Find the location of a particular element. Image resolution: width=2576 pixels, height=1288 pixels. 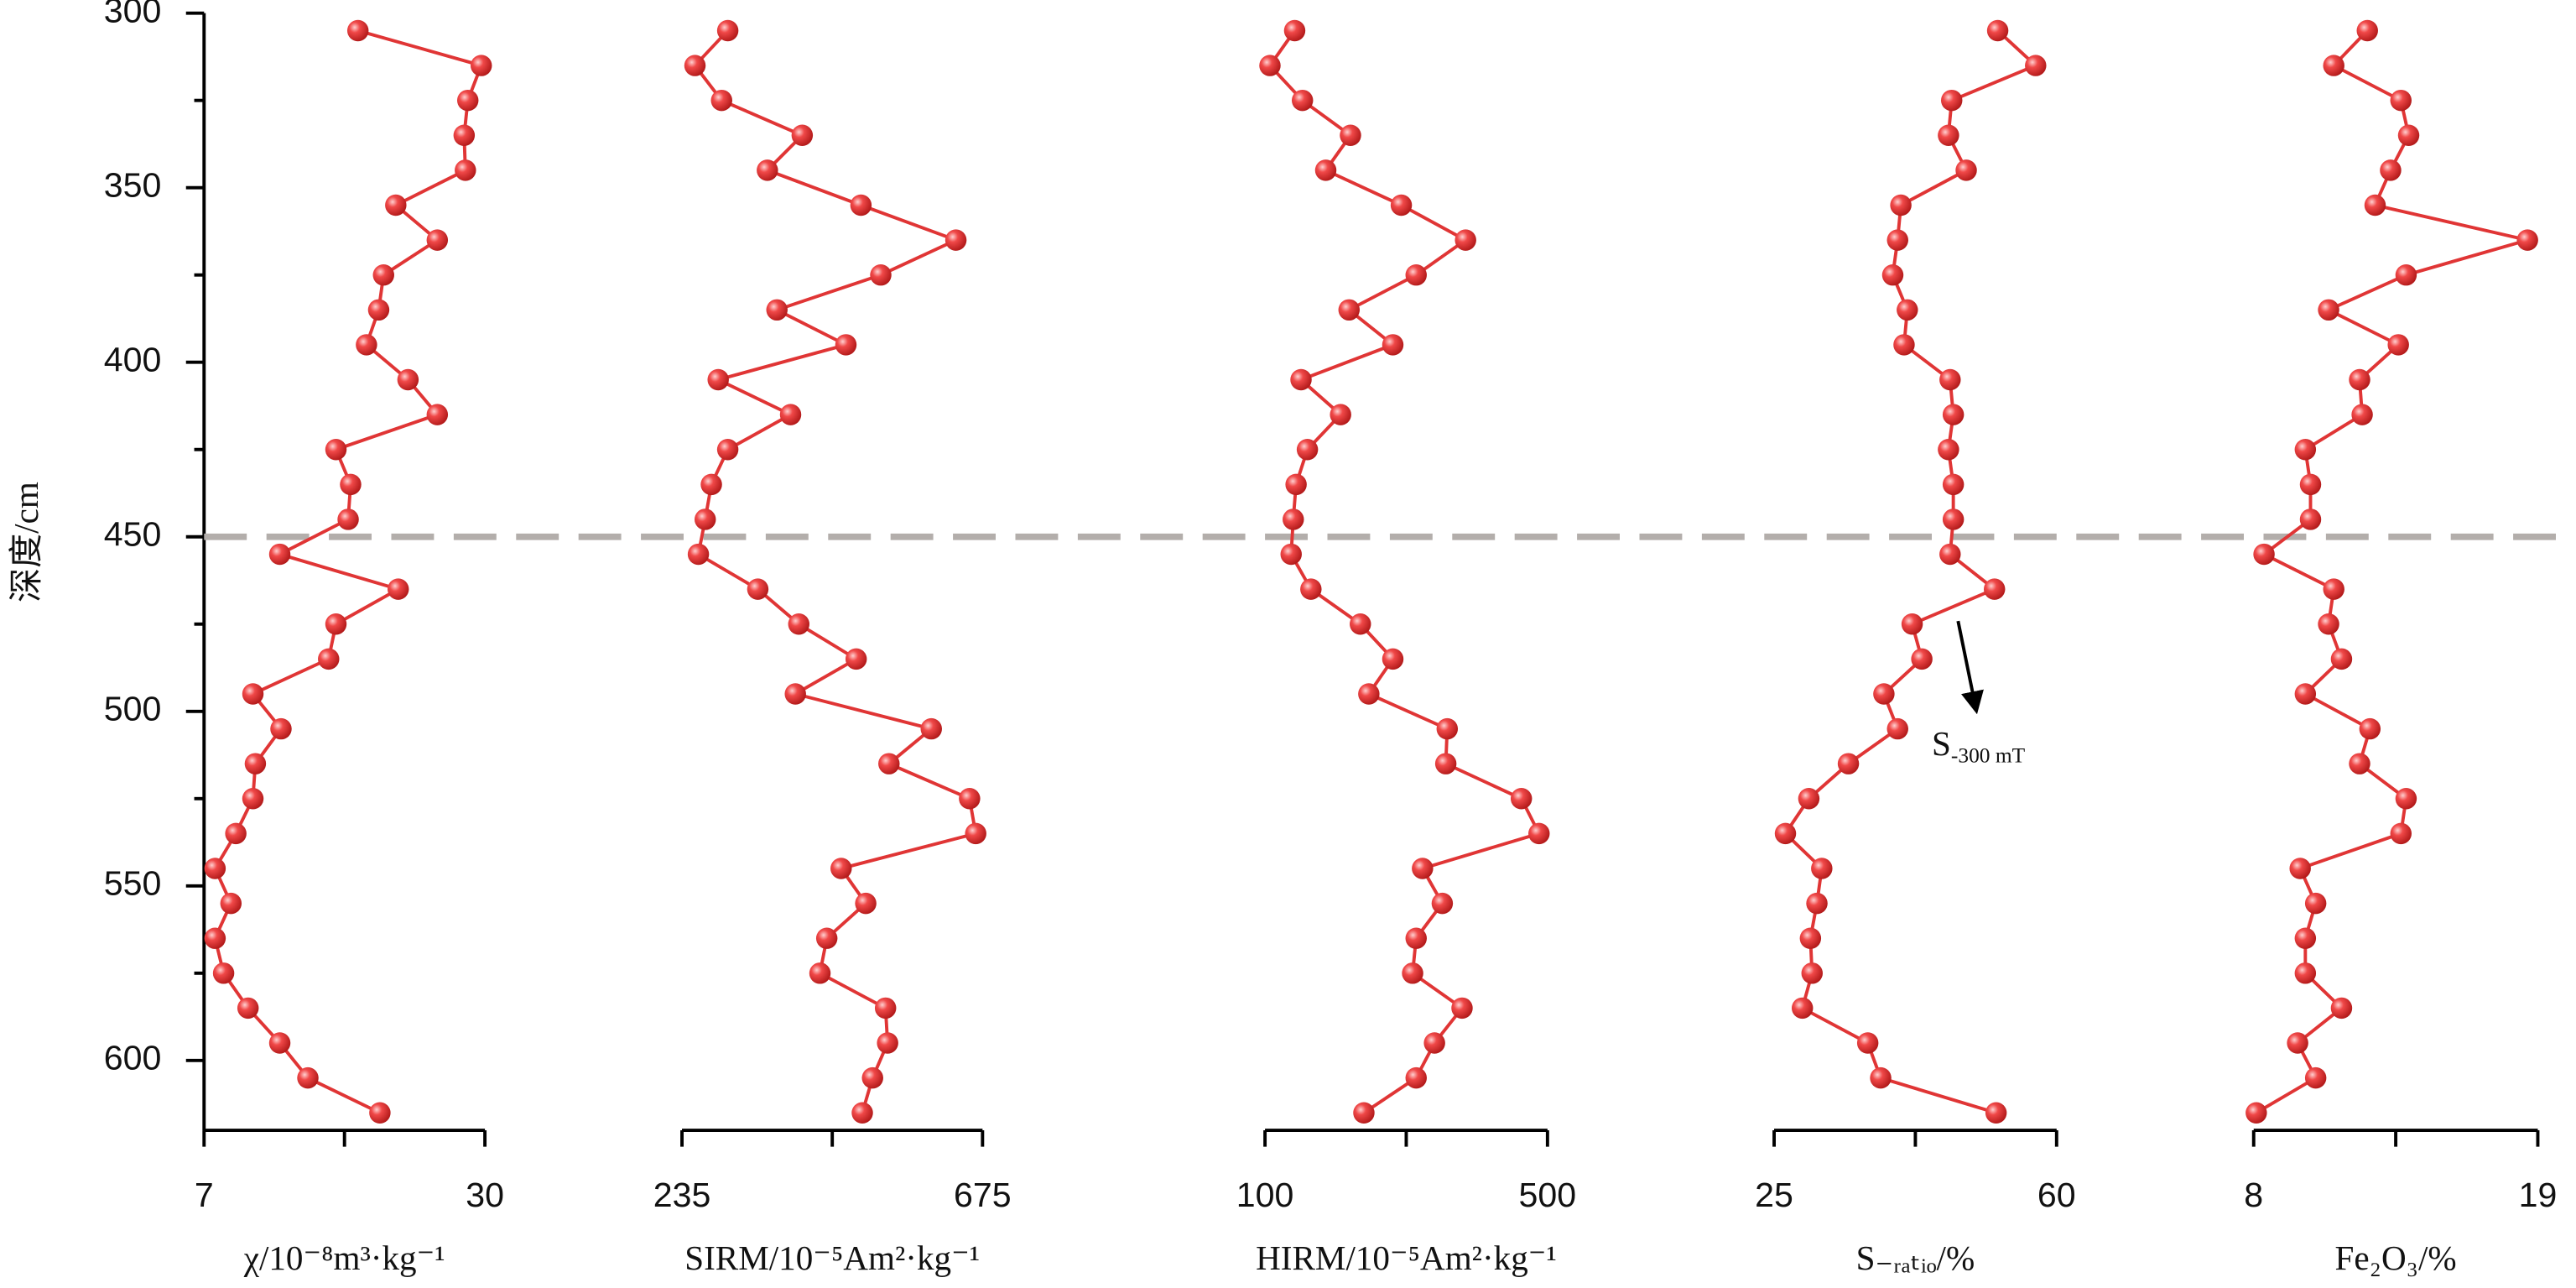

x-tick-label: 7 is located at coordinates (204, 1195).